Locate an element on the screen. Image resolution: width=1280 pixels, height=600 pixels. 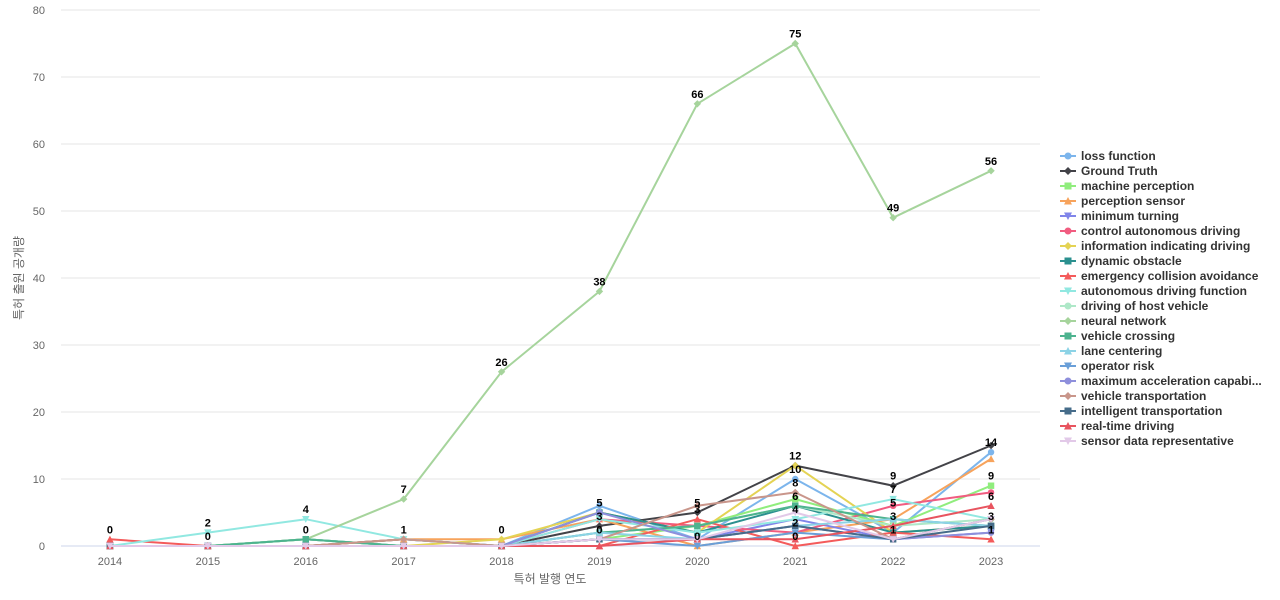
series is located at coordinates (550, 529).